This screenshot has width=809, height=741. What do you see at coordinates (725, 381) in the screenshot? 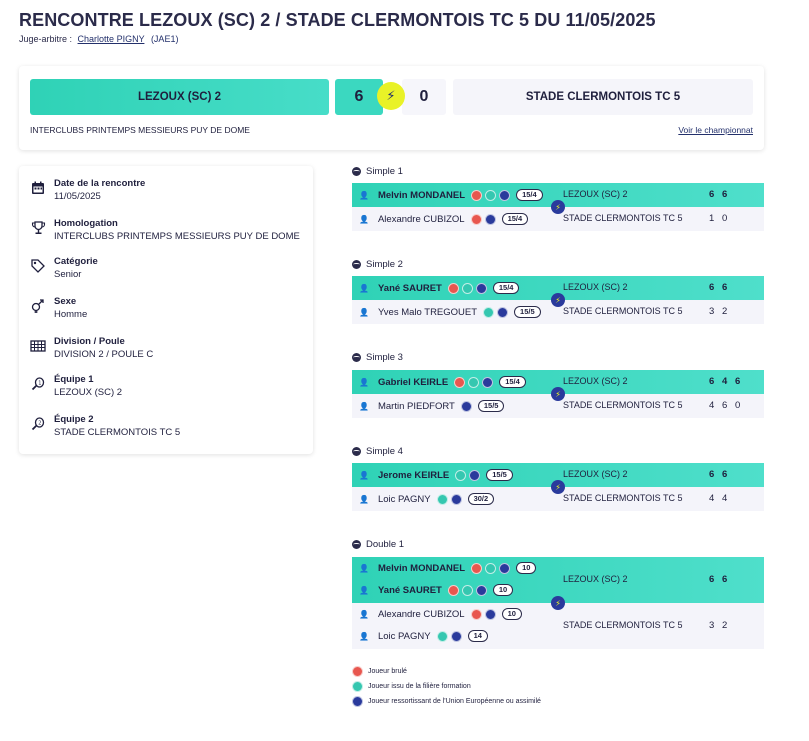
I see `set-score: 4` at bounding box center [725, 381].